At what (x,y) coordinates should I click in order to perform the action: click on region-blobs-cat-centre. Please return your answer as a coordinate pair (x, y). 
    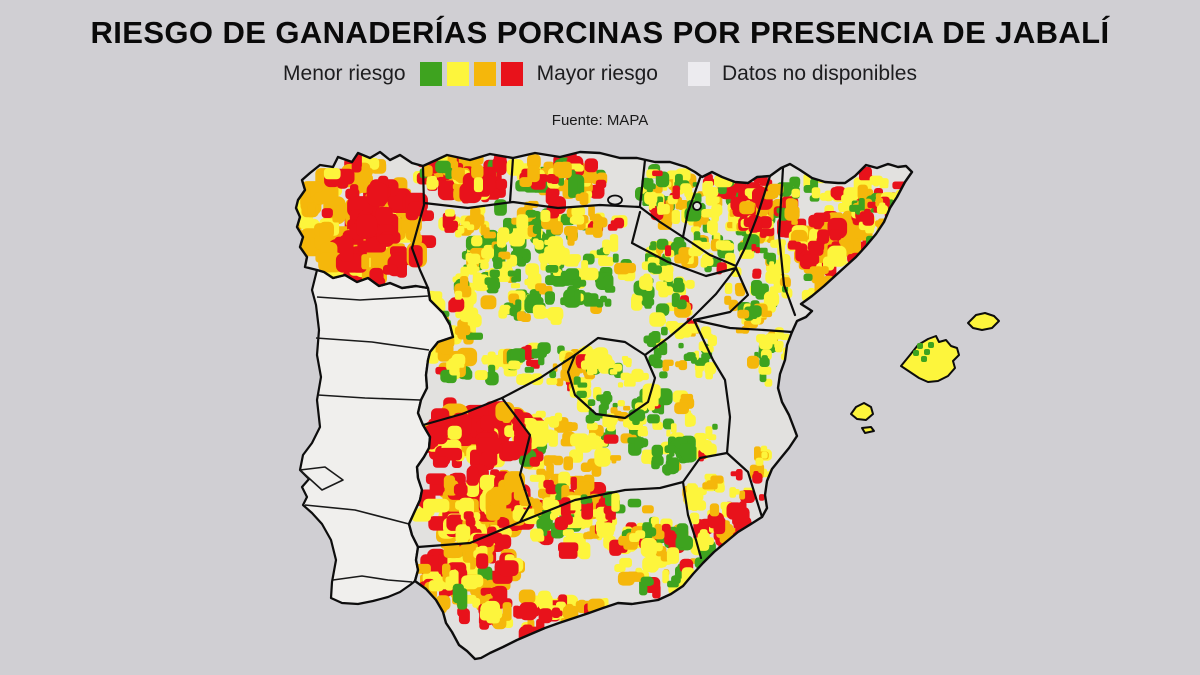
    Looking at the image, I should click on (827, 241).